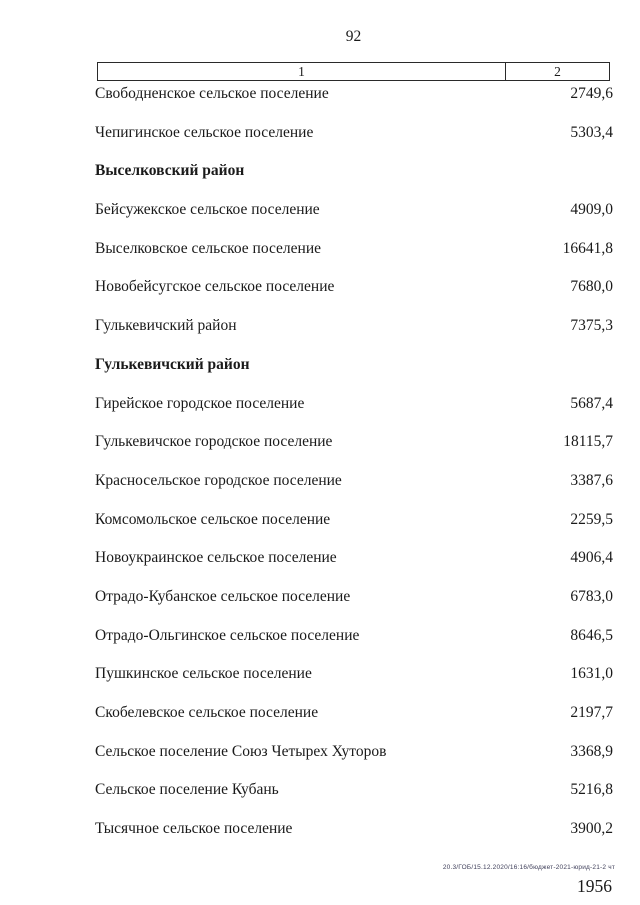 The image size is (640, 905). Describe the element at coordinates (214, 442) in the screenshot. I see `settlement-name: Гулькевичское городское поселение` at that location.